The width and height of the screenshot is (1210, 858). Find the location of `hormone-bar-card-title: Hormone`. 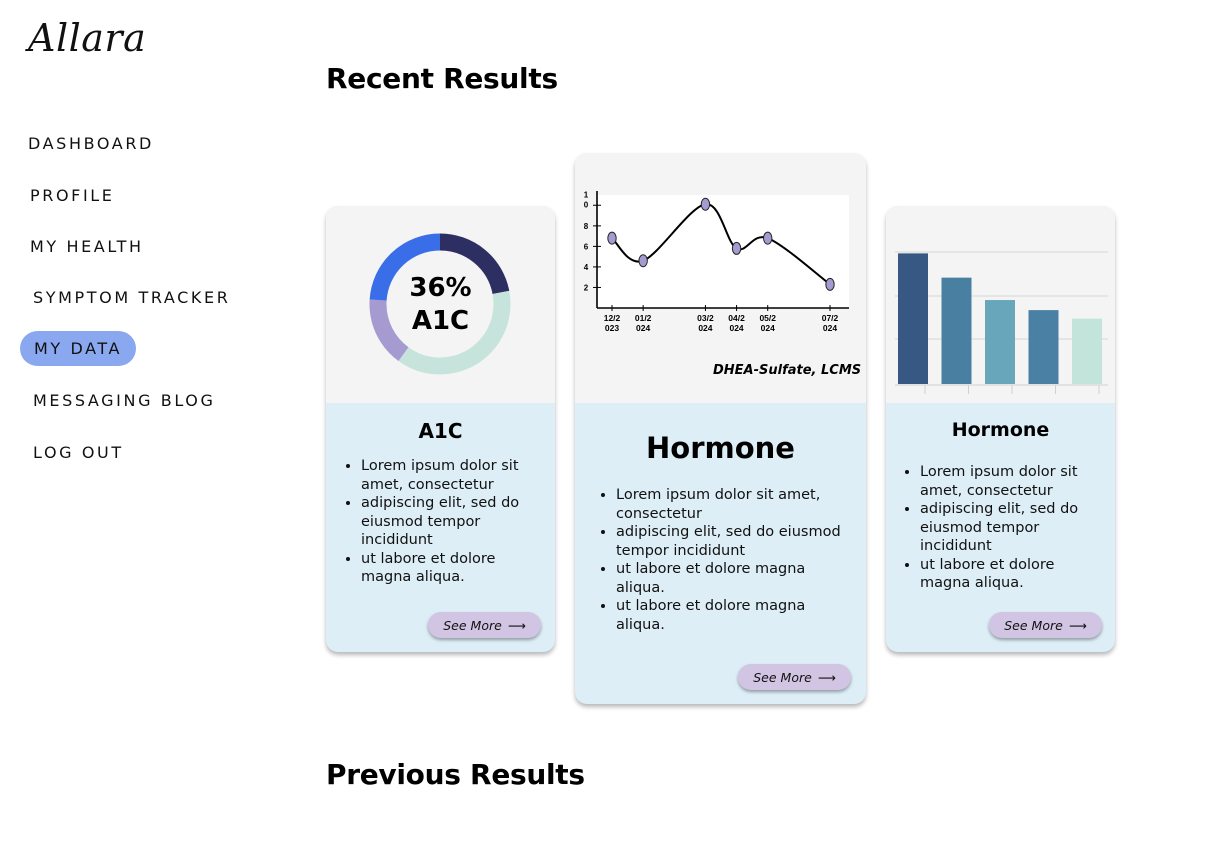

hormone-bar-card-title: Hormone is located at coordinates (1000, 430).